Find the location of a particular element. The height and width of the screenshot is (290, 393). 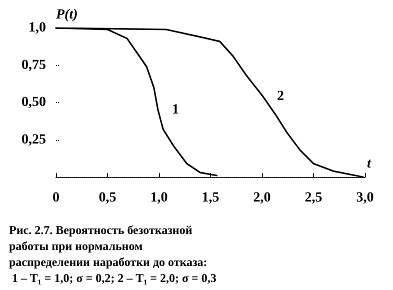

x-axis-title: t is located at coordinates (369, 164).